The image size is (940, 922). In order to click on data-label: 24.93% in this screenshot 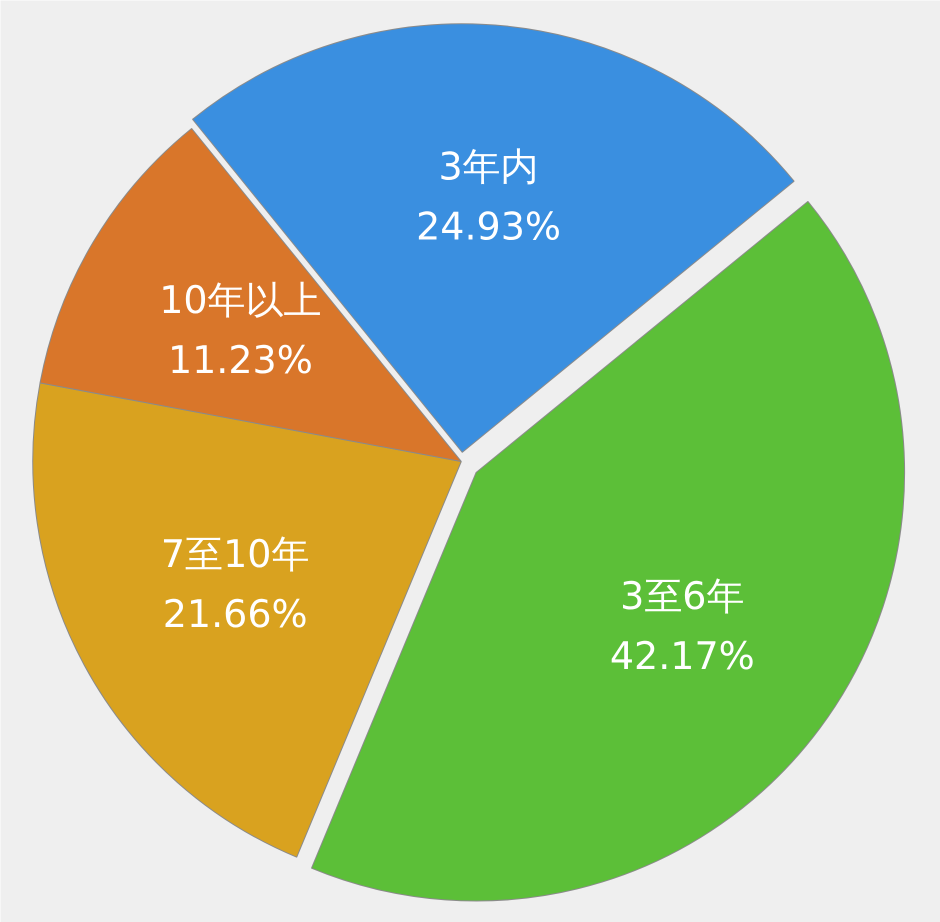, I will do `click(489, 226)`.